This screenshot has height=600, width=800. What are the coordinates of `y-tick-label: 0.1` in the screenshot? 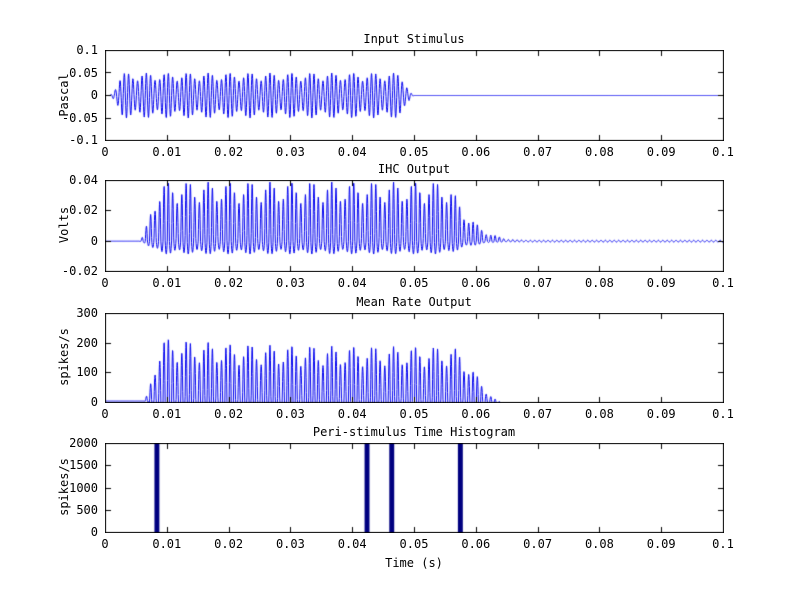 It's located at (87, 50).